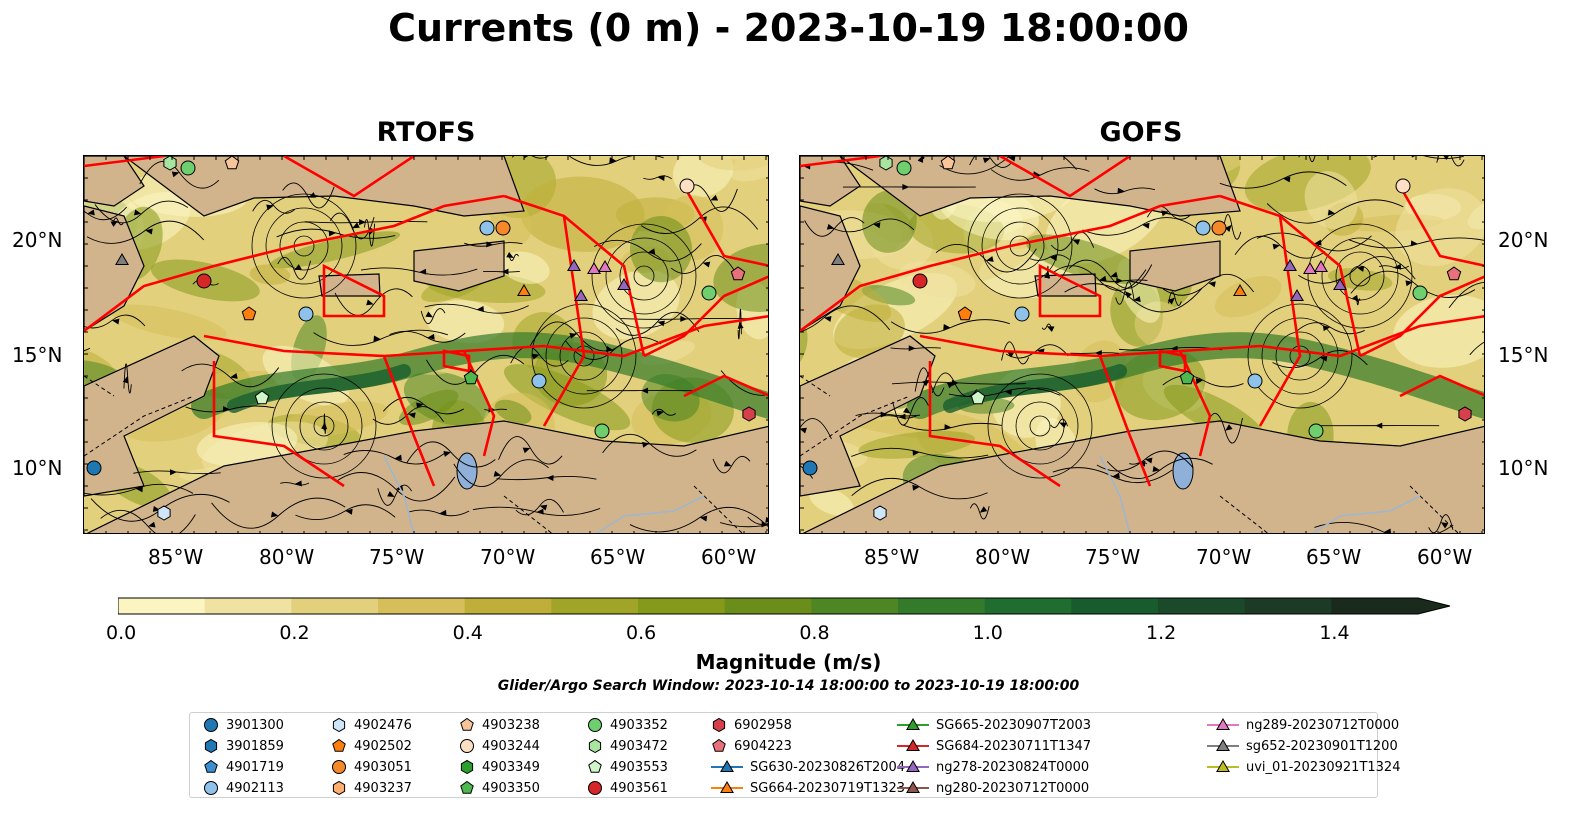 The height and width of the screenshot is (827, 1577). What do you see at coordinates (1323, 767) in the screenshot?
I see `legend-label: uvi_01-20230921T1324` at bounding box center [1323, 767].